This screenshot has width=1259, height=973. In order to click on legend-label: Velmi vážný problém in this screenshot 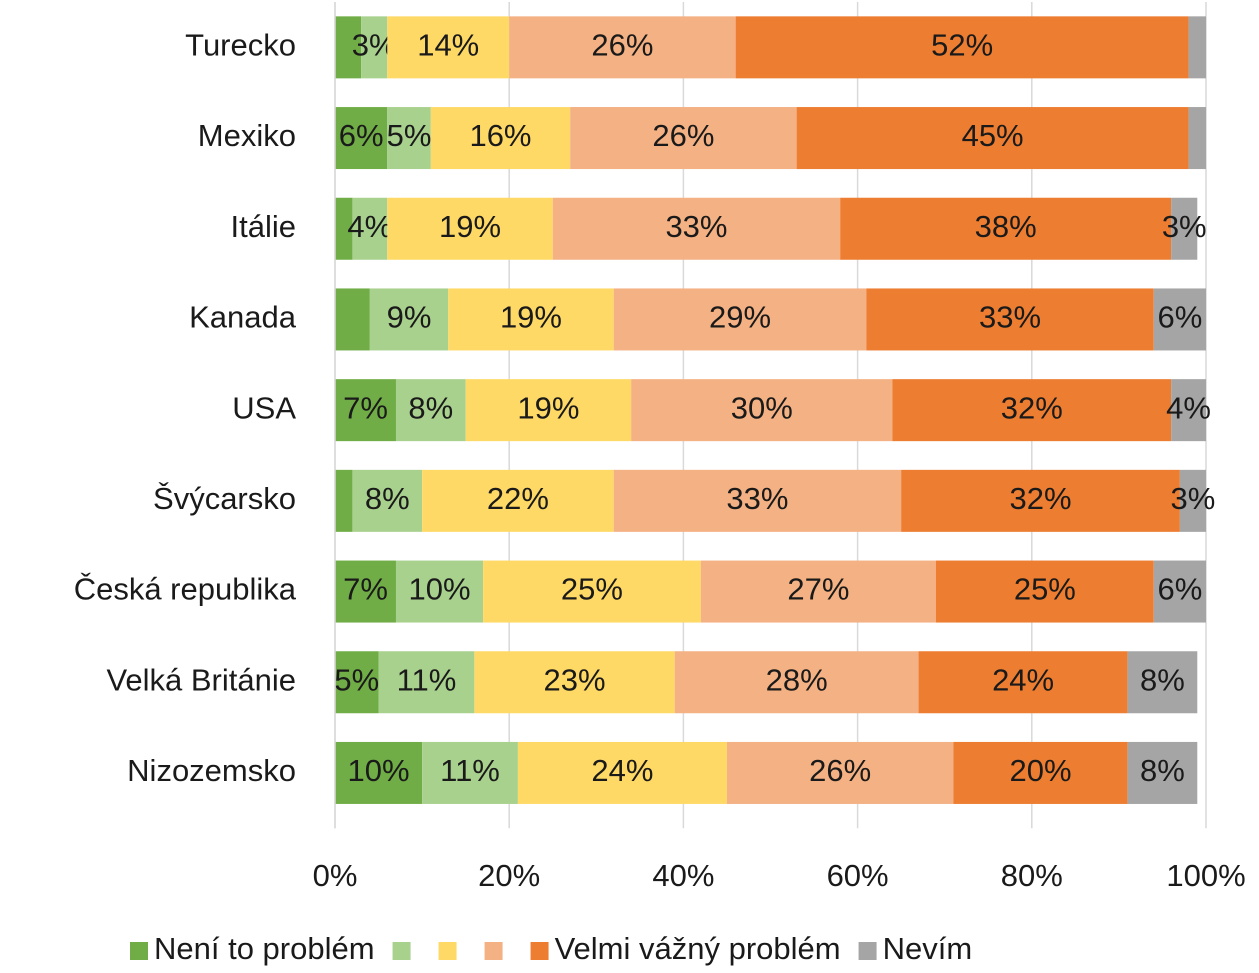, I will do `click(698, 948)`.